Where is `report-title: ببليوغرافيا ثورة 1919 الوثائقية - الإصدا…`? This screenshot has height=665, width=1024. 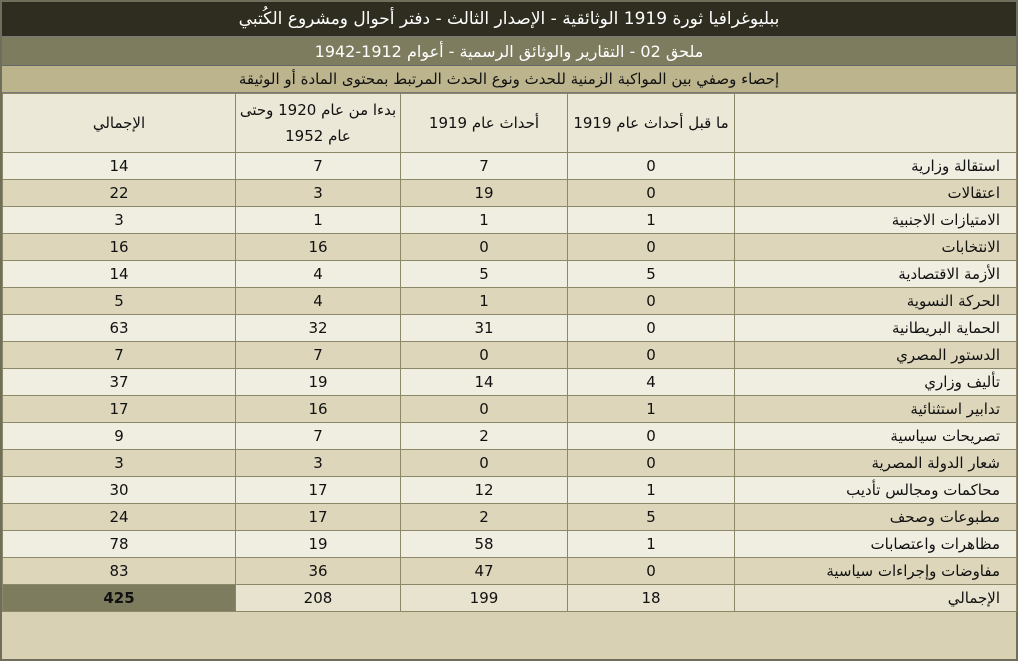 report-title: ببليوغرافيا ثورة 1919 الوثائقية - الإصدا… is located at coordinates (509, 19).